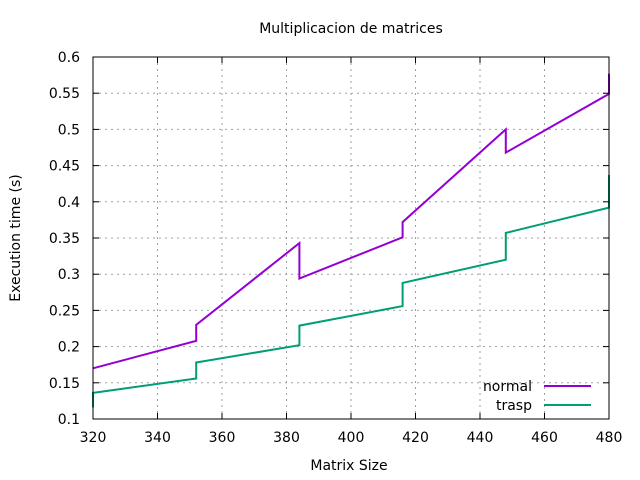  What do you see at coordinates (69, 130) in the screenshot?
I see `y-tick-label: 0.5` at bounding box center [69, 130].